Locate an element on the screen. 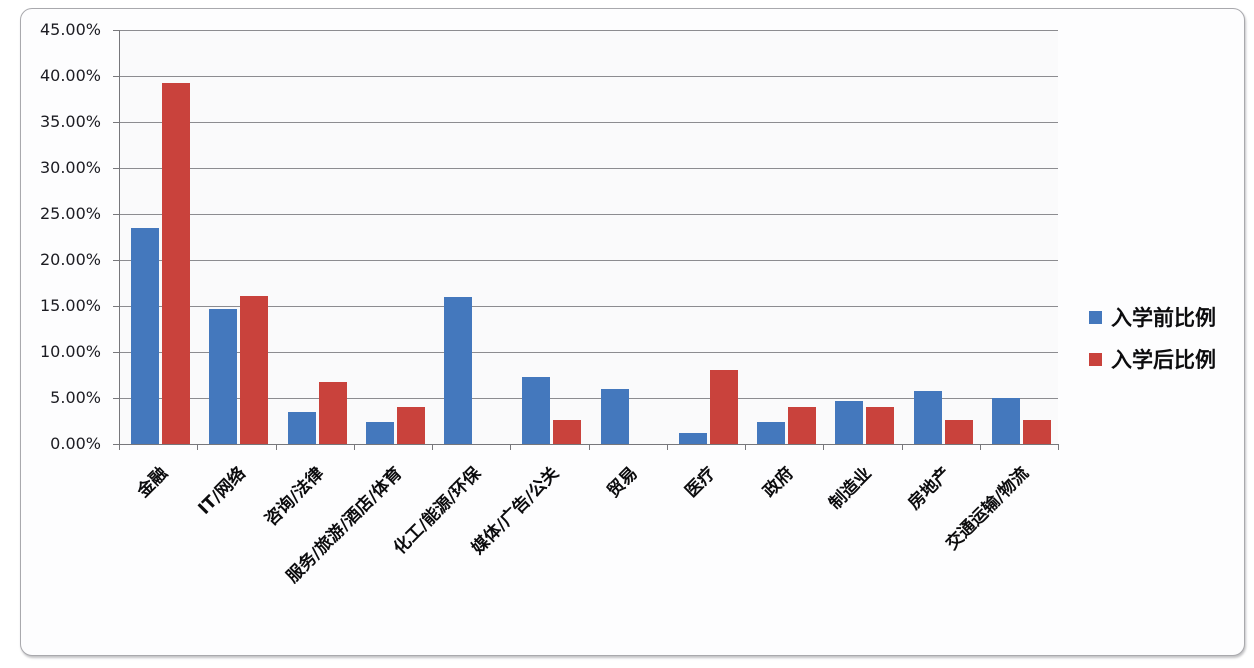 The height and width of the screenshot is (668, 1254). x-tick-label: 金融 is located at coordinates (152, 482).